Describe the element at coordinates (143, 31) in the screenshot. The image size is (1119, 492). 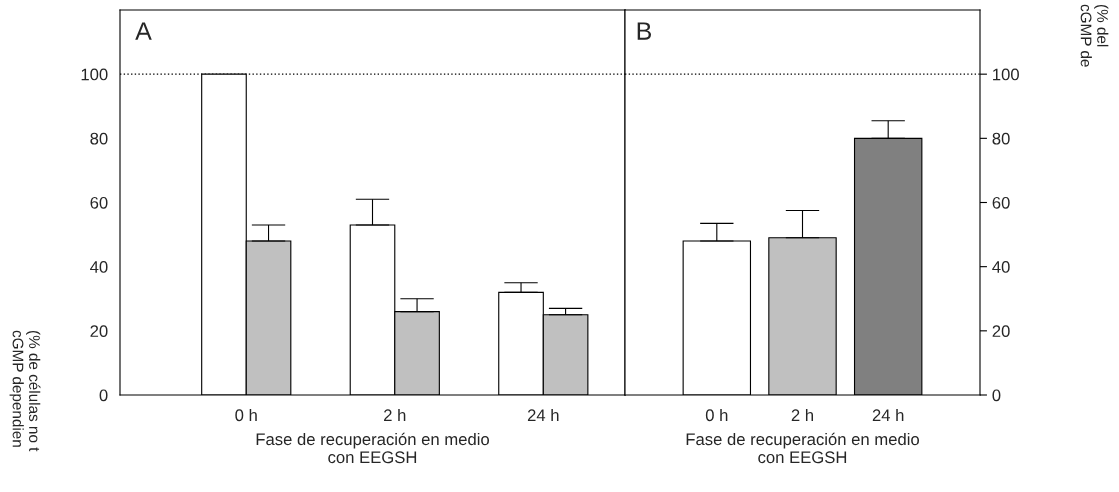
I see `annotation: A` at that location.